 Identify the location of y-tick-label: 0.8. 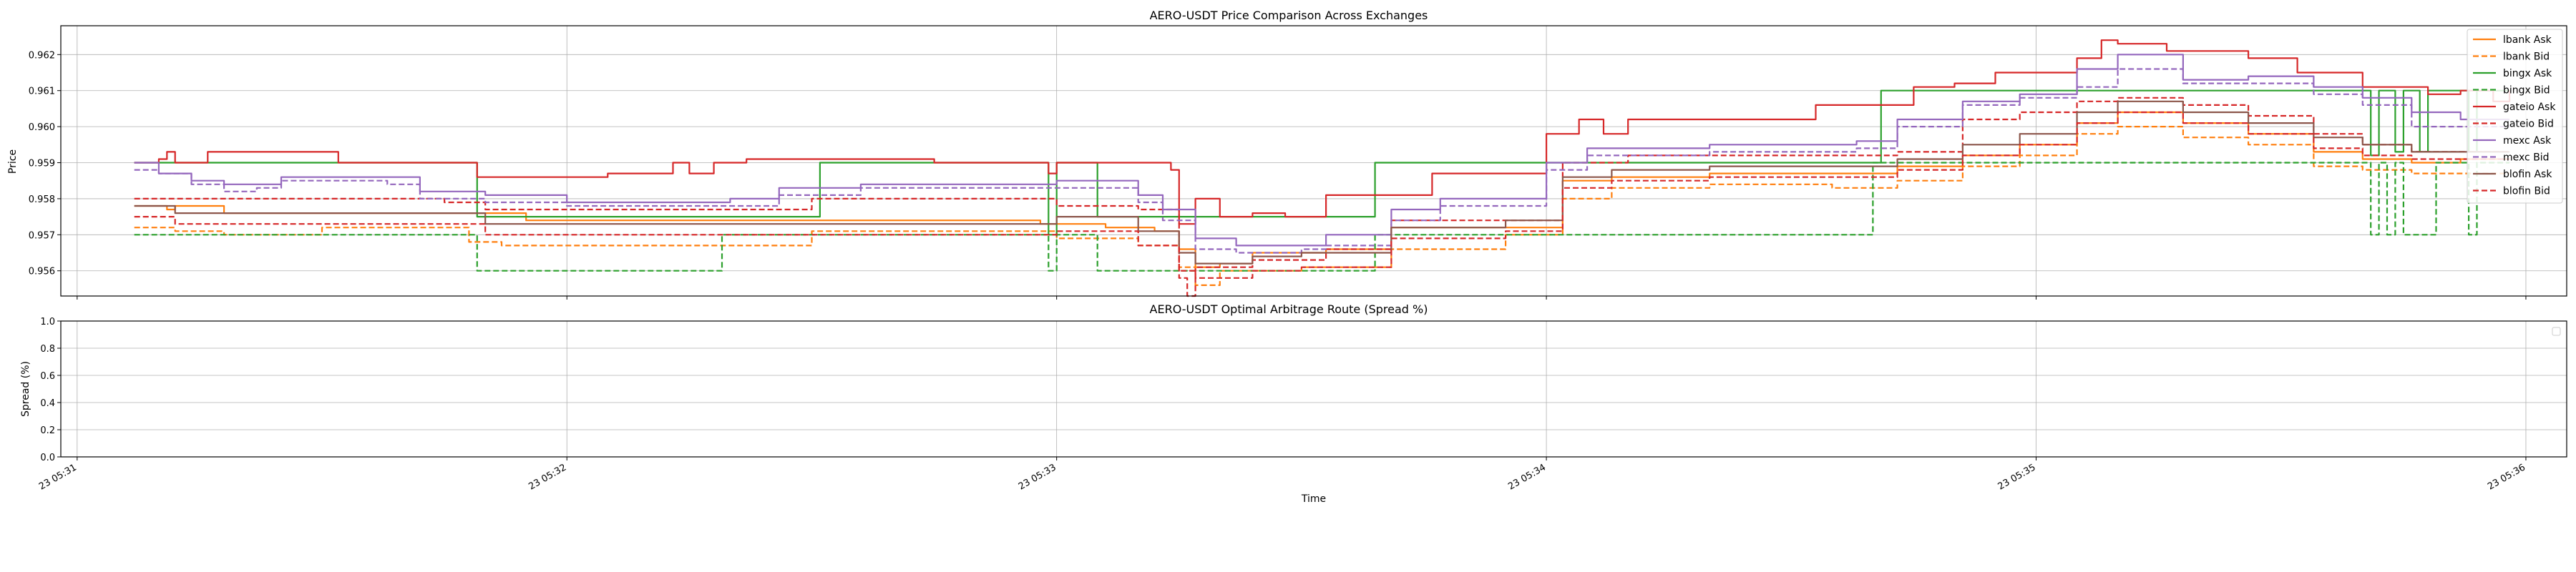
(48, 349).